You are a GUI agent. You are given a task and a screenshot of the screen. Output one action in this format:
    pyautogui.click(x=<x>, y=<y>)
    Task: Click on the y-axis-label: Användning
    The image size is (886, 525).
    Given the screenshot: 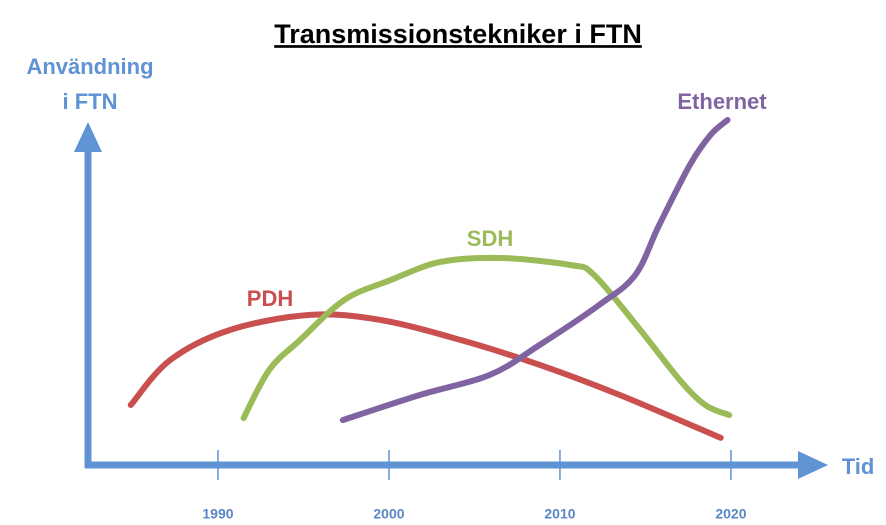 What is the action you would take?
    pyautogui.click(x=89, y=66)
    